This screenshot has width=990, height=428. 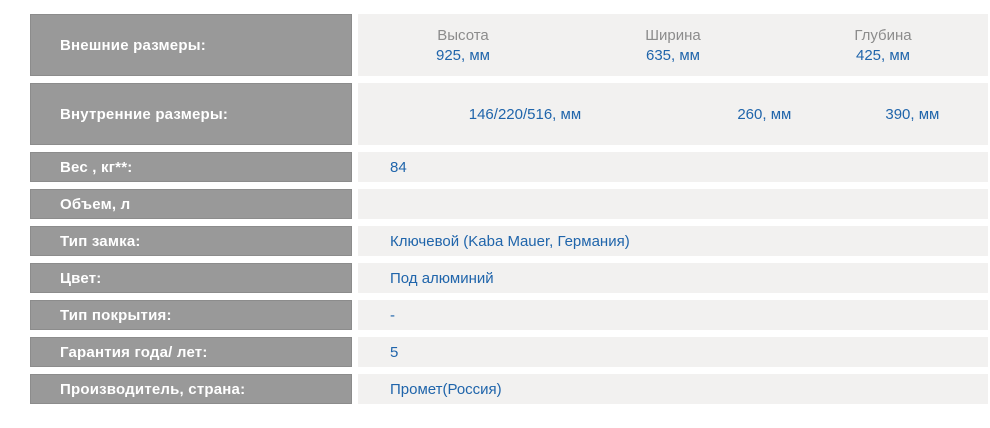 I want to click on row-value: 84, so click(x=673, y=167).